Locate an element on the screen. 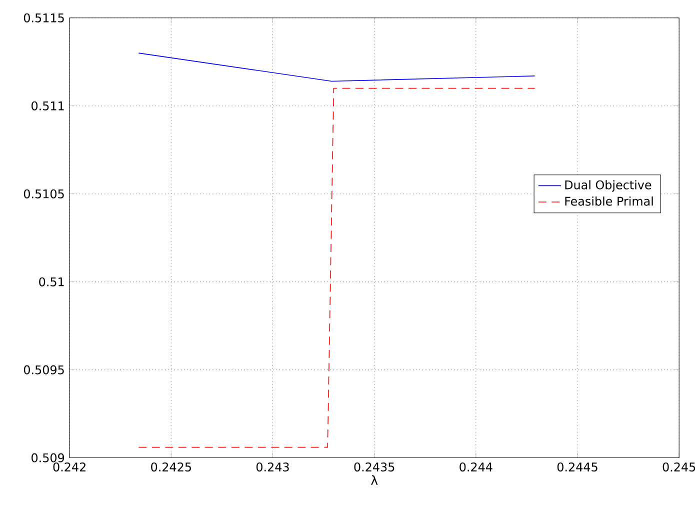  y-tick-label: 0.509 is located at coordinates (48, 457).